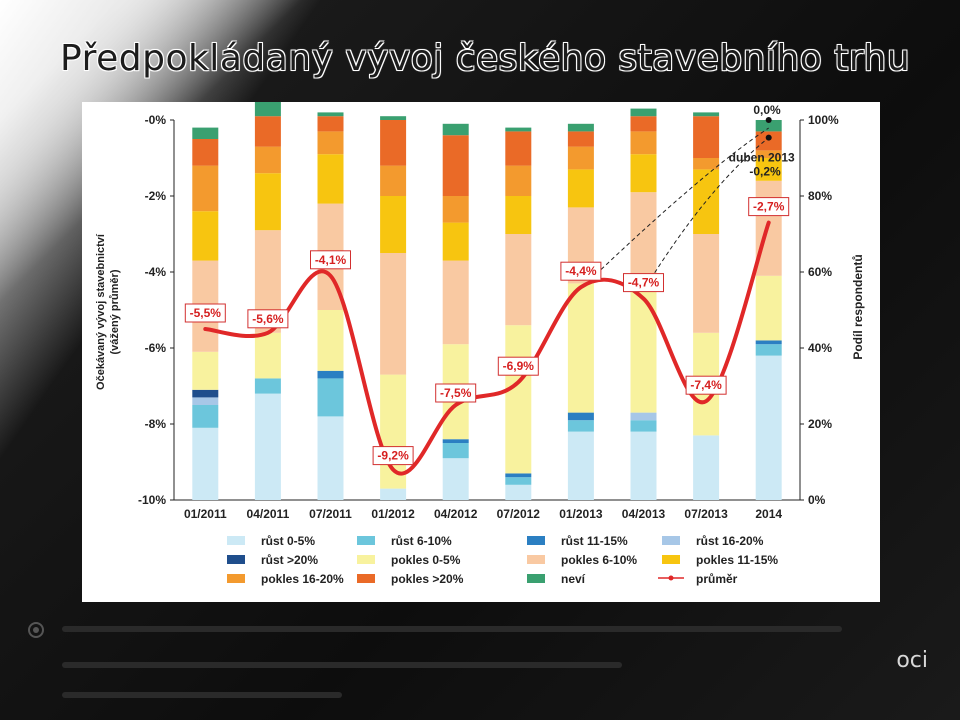  What do you see at coordinates (581, 514) in the screenshot?
I see `x-tick-label: 01/2013` at bounding box center [581, 514].